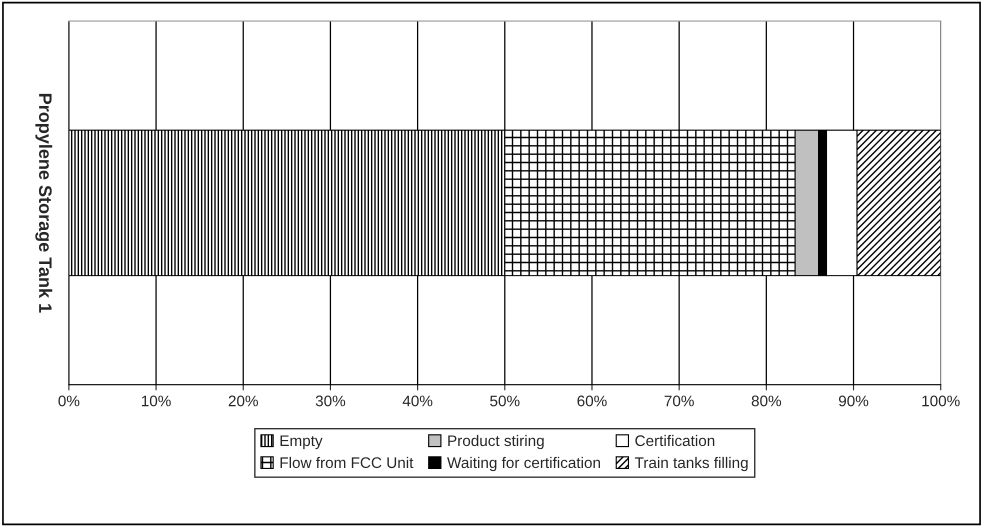  Describe the element at coordinates (853, 401) in the screenshot. I see `x-tick-label: 90%` at that location.